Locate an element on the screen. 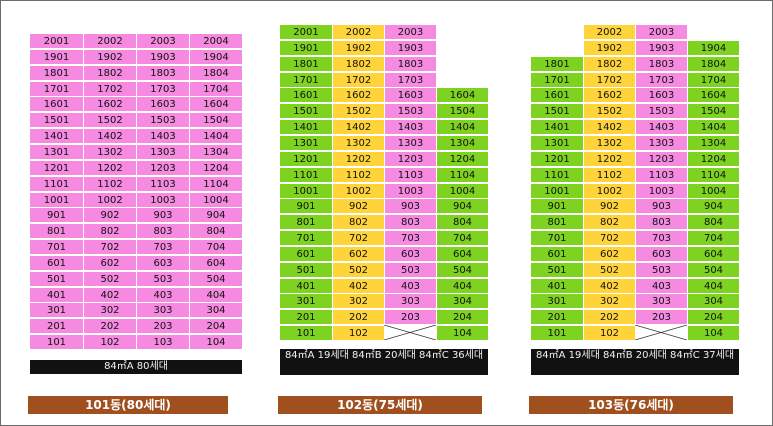  unit-104: 104 is located at coordinates (462, 333).